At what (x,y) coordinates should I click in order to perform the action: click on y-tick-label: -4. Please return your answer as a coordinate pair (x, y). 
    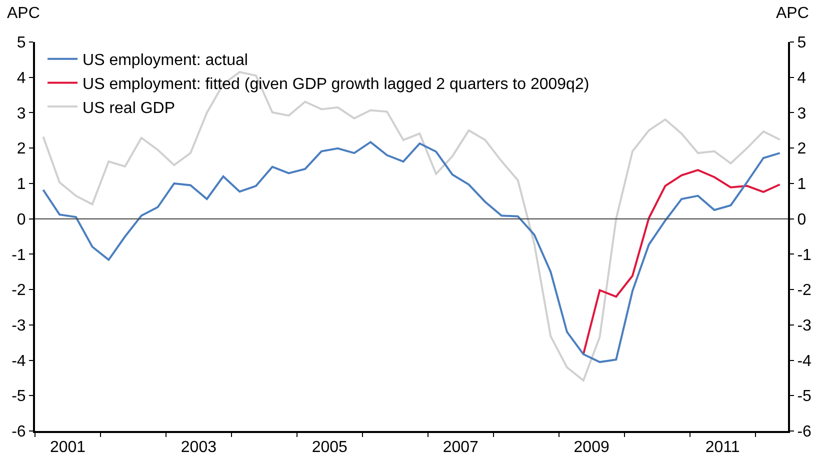
    Looking at the image, I should click on (19, 361).